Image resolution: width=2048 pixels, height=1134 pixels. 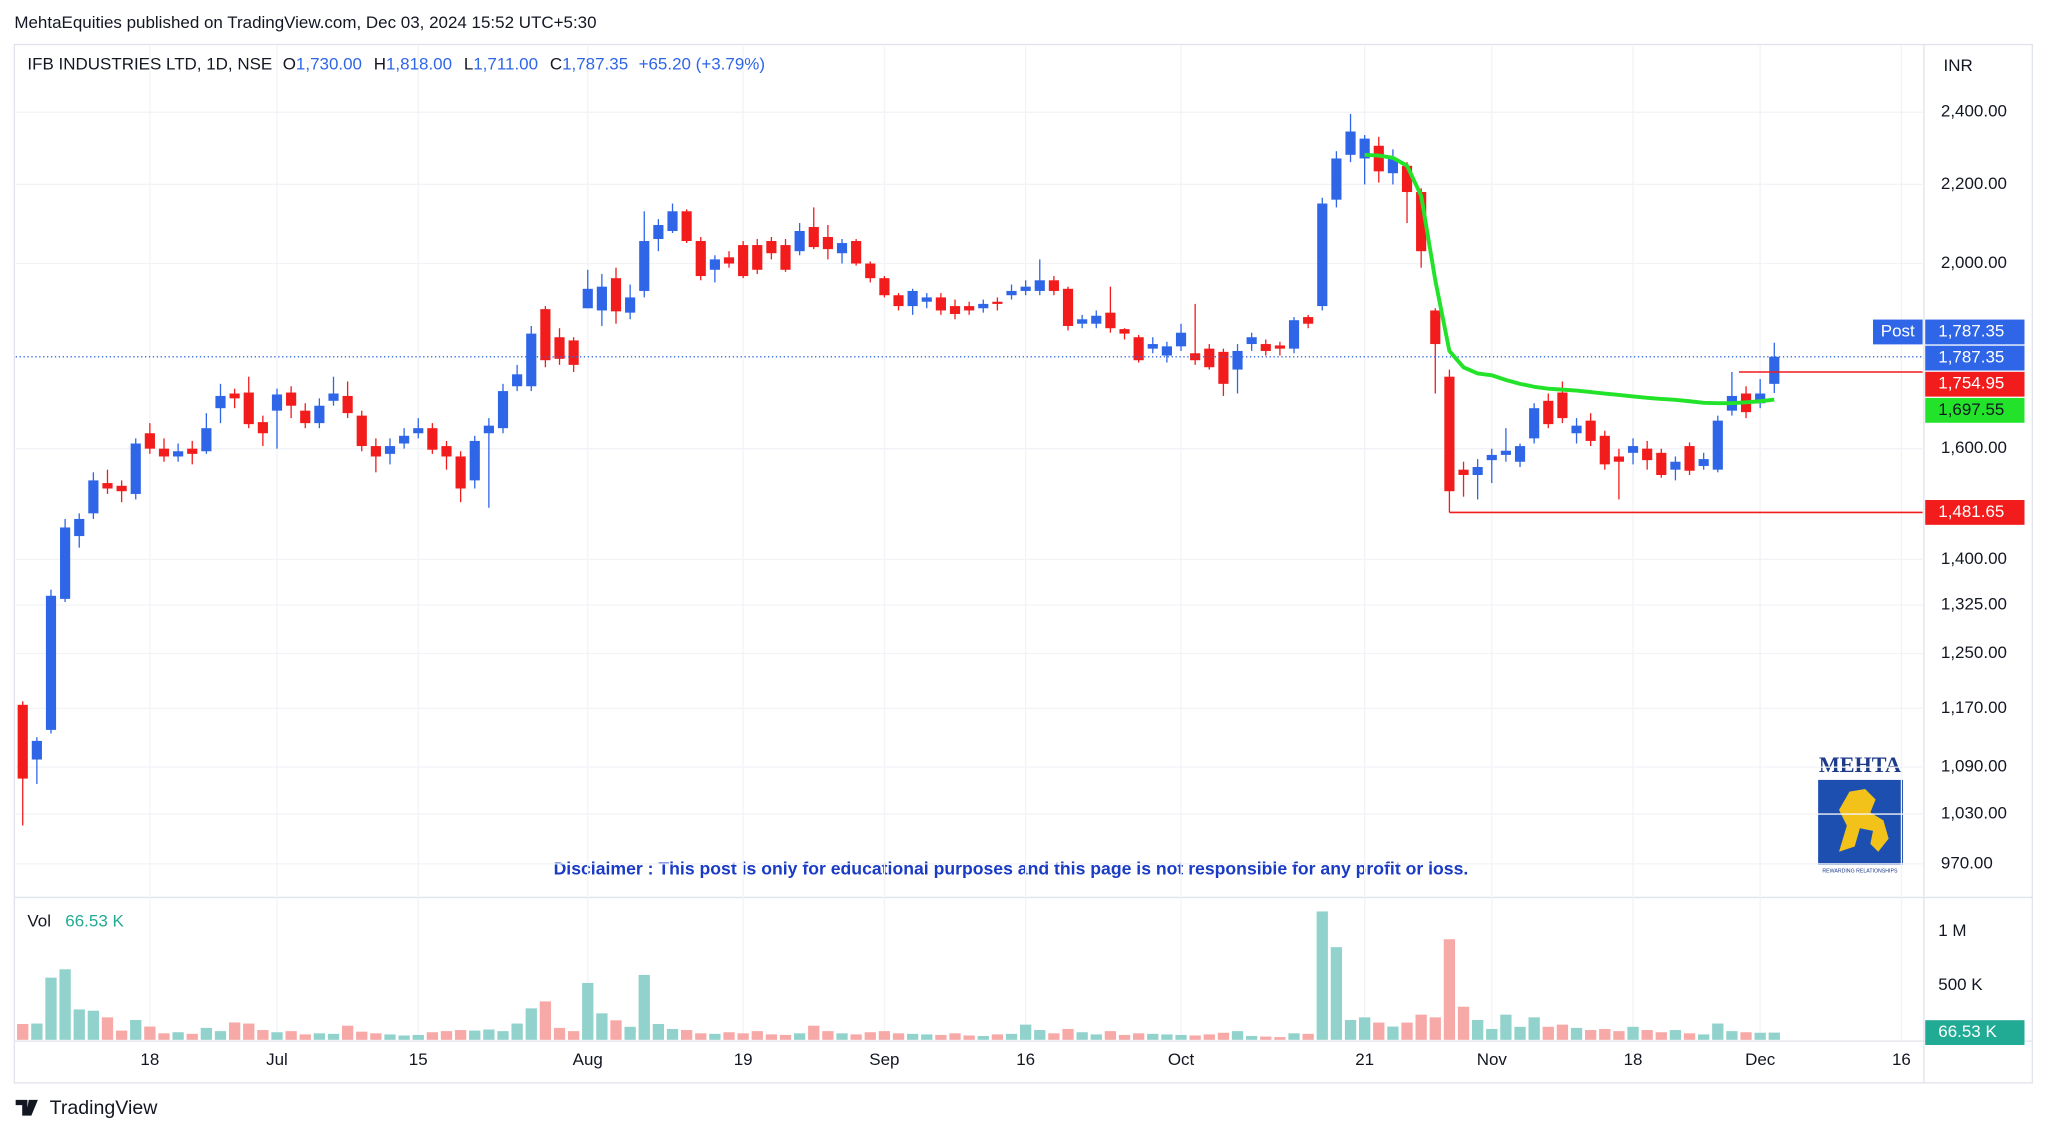 What do you see at coordinates (1181, 1059) in the screenshot?
I see `x-tick-label: Oct` at bounding box center [1181, 1059].